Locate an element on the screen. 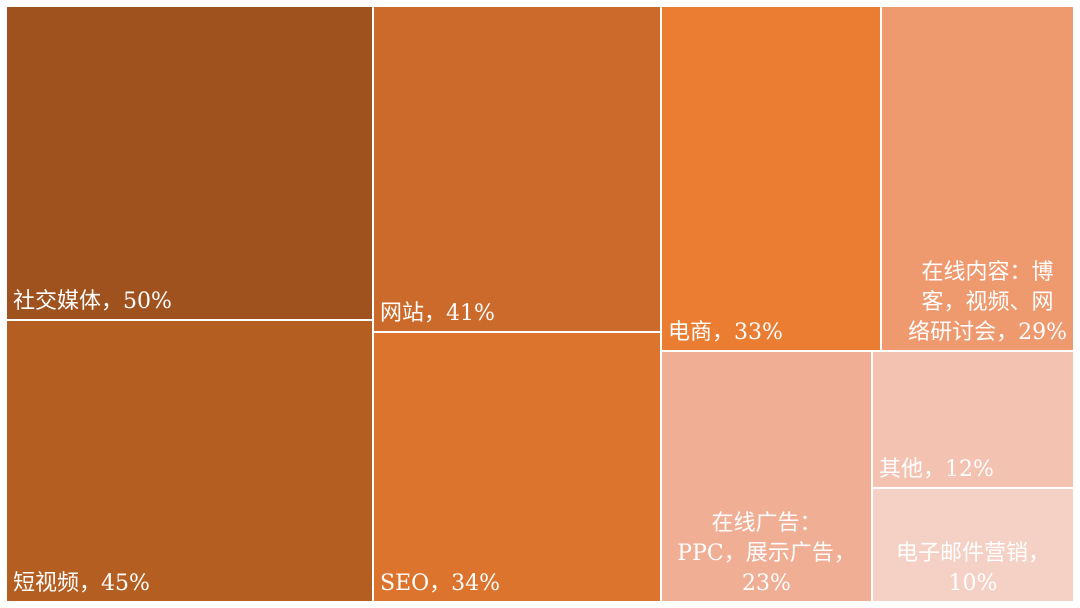 Image resolution: width=1080 pixels, height=608 pixels. treemap-cell-website: 网站，41% is located at coordinates (517, 169).